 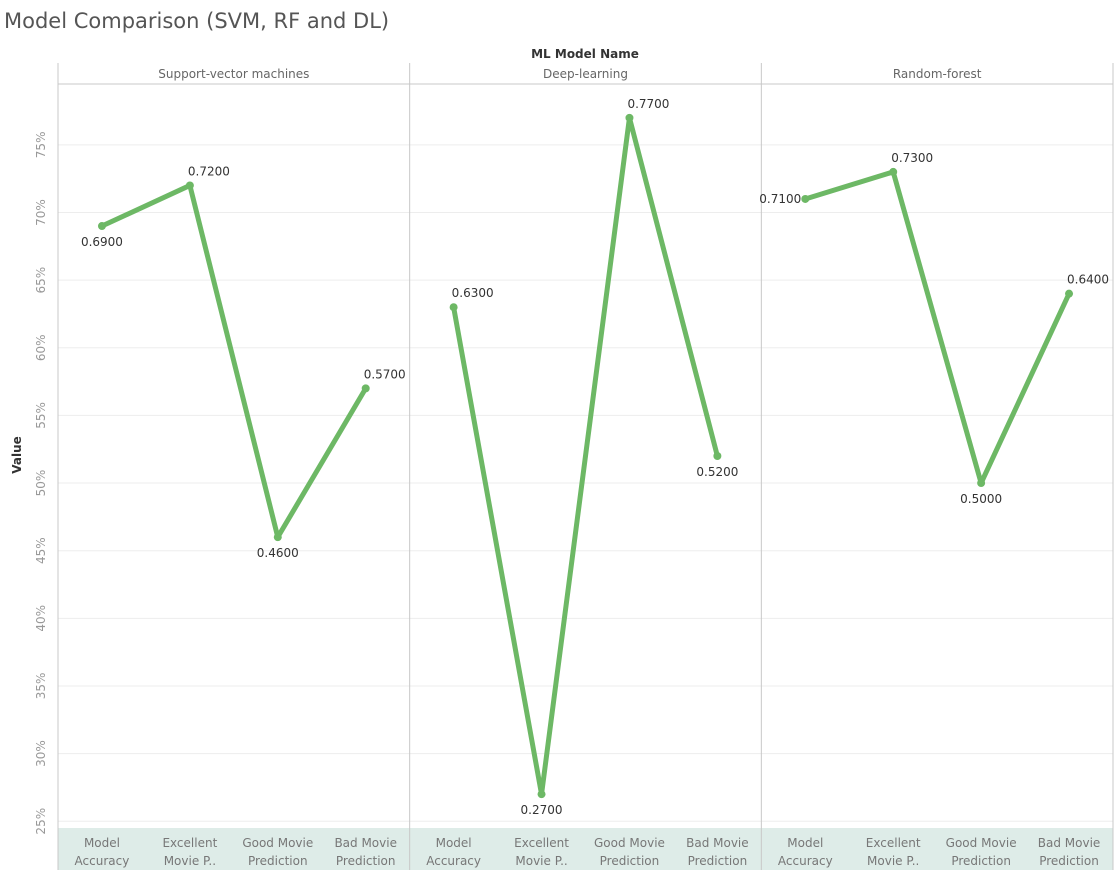 What do you see at coordinates (209, 171) in the screenshot?
I see `data-label: 0.7200` at bounding box center [209, 171].